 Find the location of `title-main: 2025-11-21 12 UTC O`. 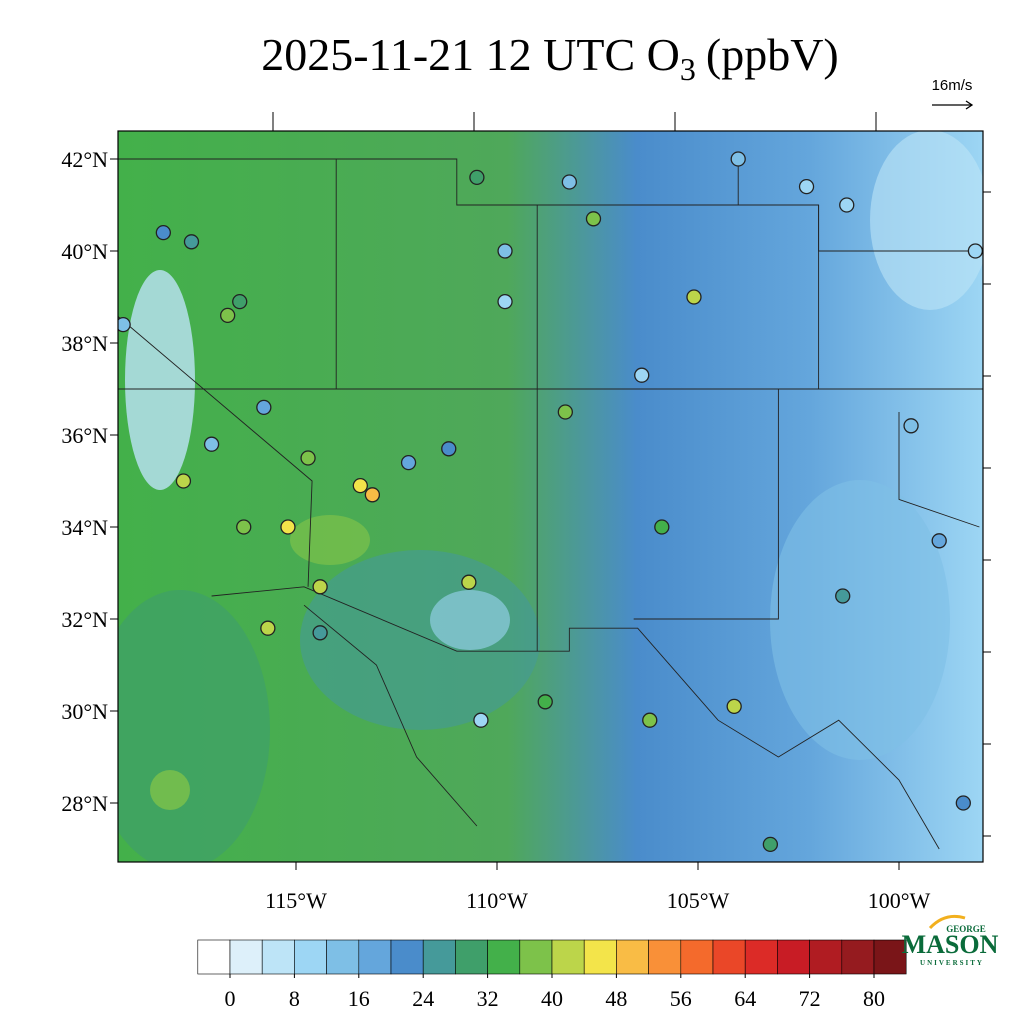

title-main: 2025-11-21 12 UTC O is located at coordinates (470, 54).